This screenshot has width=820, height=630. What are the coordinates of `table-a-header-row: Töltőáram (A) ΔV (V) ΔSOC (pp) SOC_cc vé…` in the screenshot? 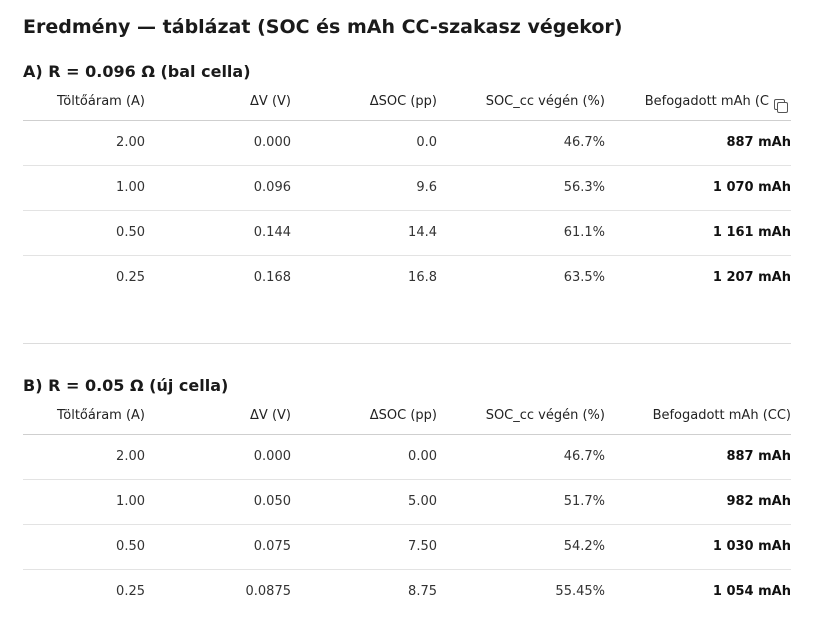 It's located at (407, 102).